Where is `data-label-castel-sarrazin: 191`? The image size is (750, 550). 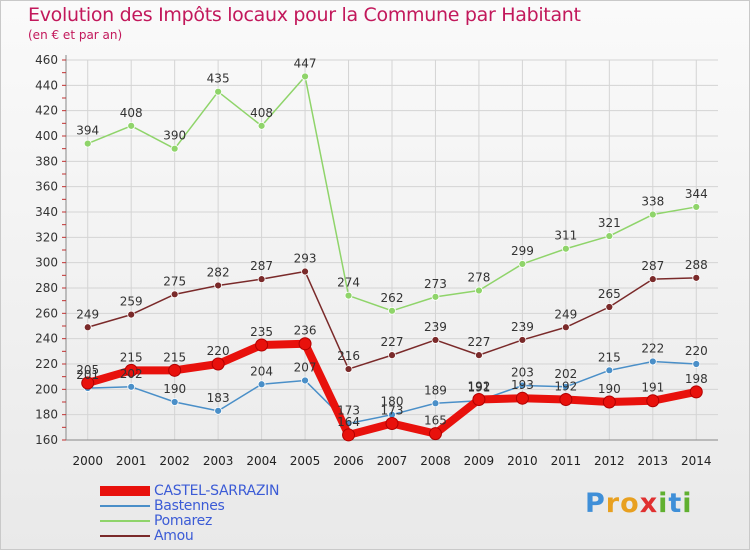 data-label-castel-sarrazin: 191 is located at coordinates (652, 388).